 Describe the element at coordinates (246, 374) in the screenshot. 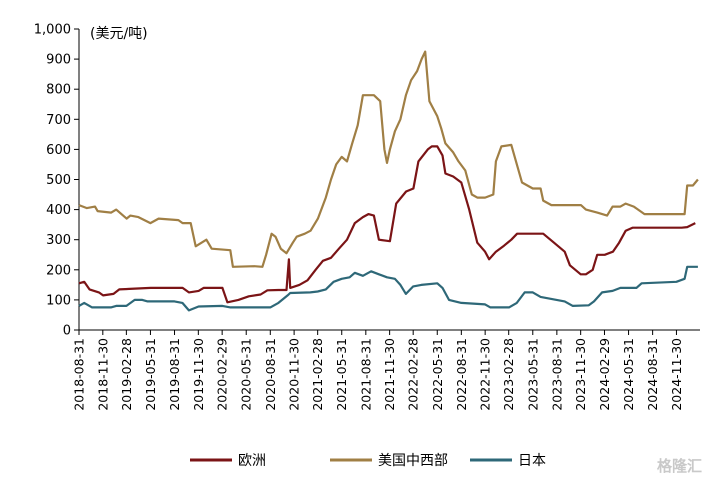

I see `x-tick-label: 2020-05-31` at that location.